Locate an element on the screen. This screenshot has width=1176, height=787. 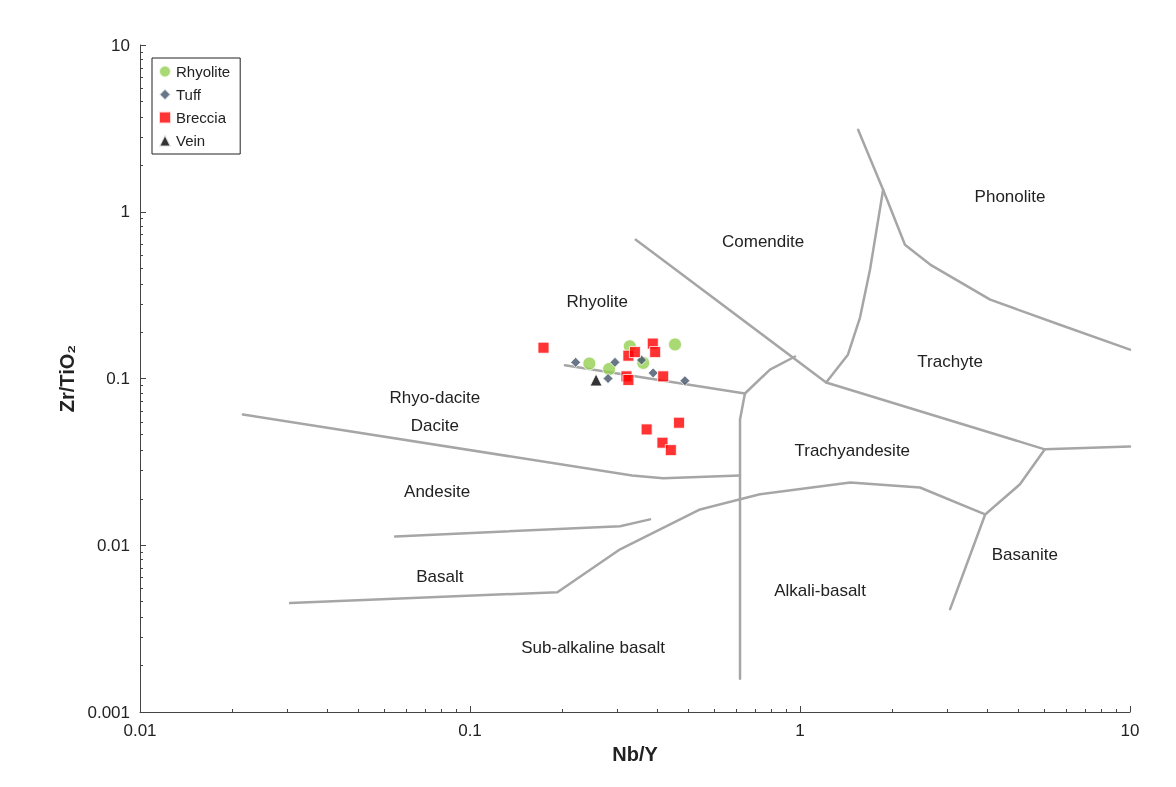
annotation: Rhyolite is located at coordinates (597, 302).